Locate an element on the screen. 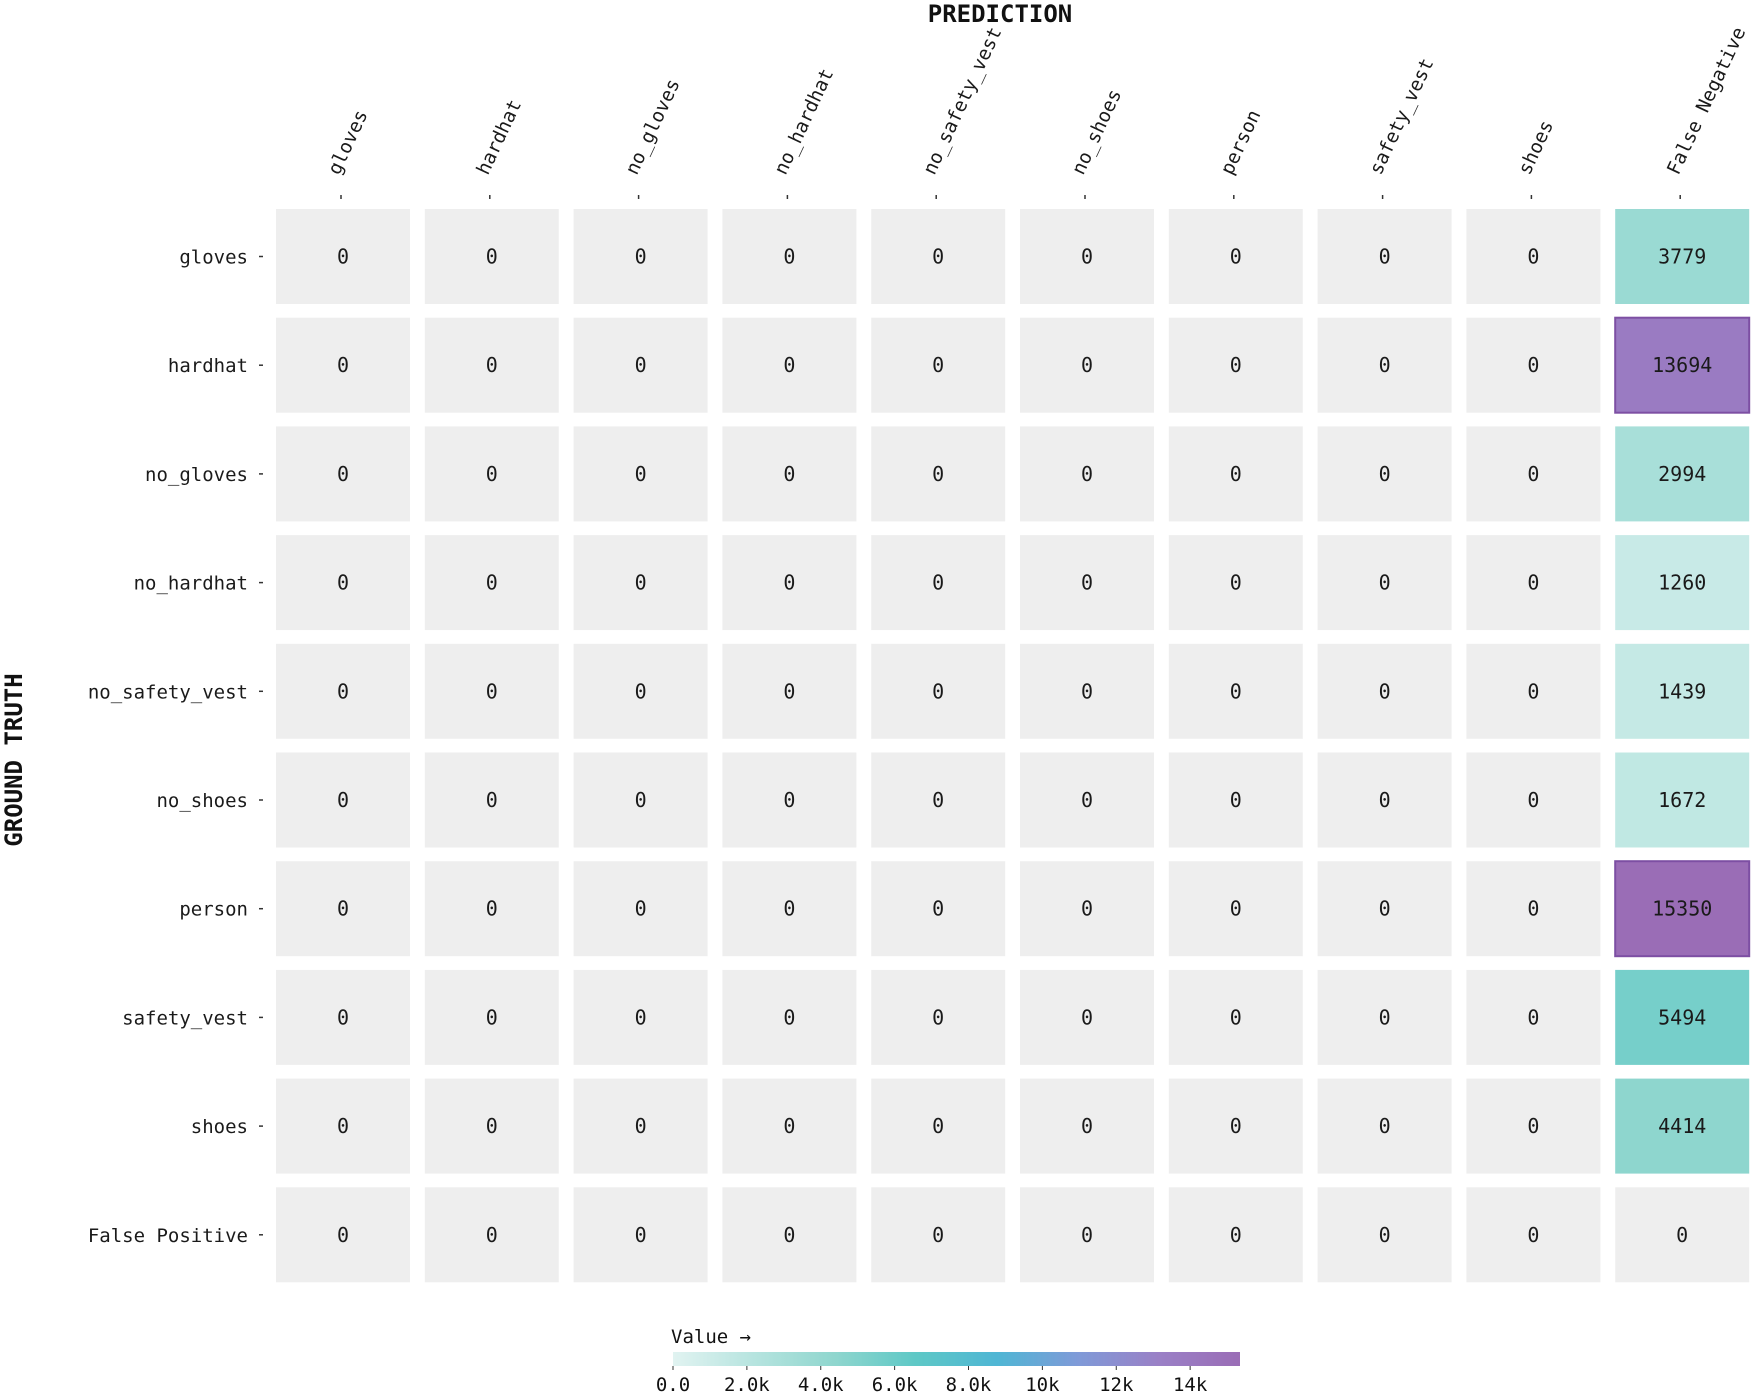 The width and height of the screenshot is (1755, 1396). row-label: gloves is located at coordinates (213, 258).